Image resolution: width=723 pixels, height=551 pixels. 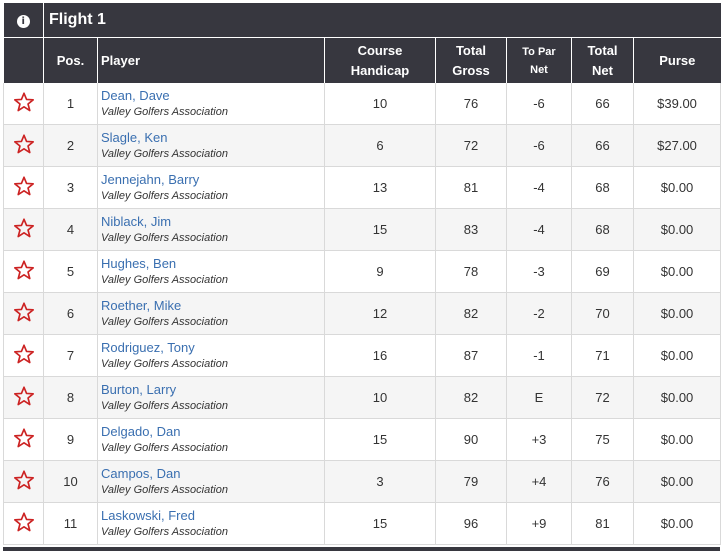 I want to click on player-cell: Niblack, Jim Valley Golfers Association, so click(x=211, y=229).